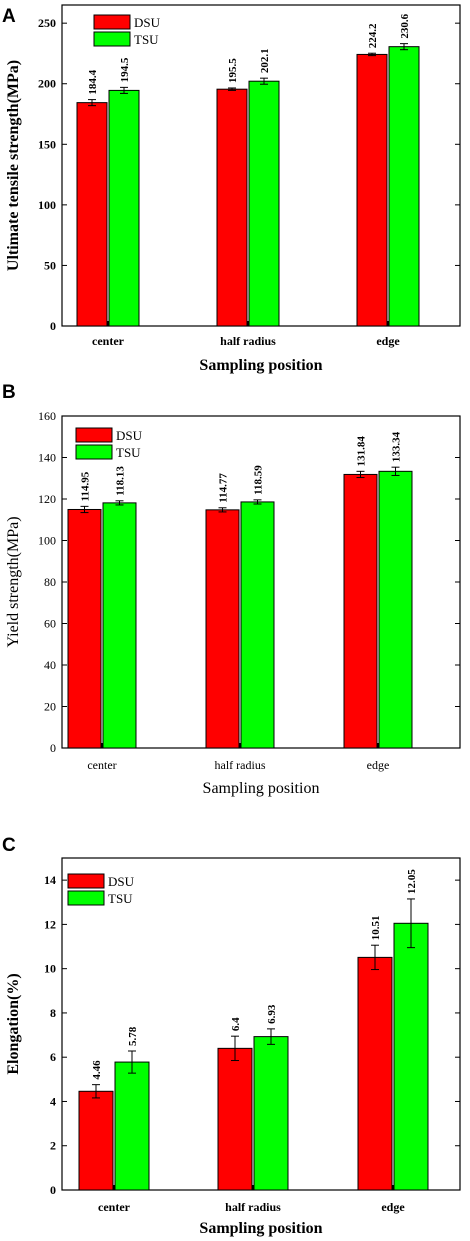 The height and width of the screenshot is (1241, 470). I want to click on y-tick-label: 4, so click(53, 1101).